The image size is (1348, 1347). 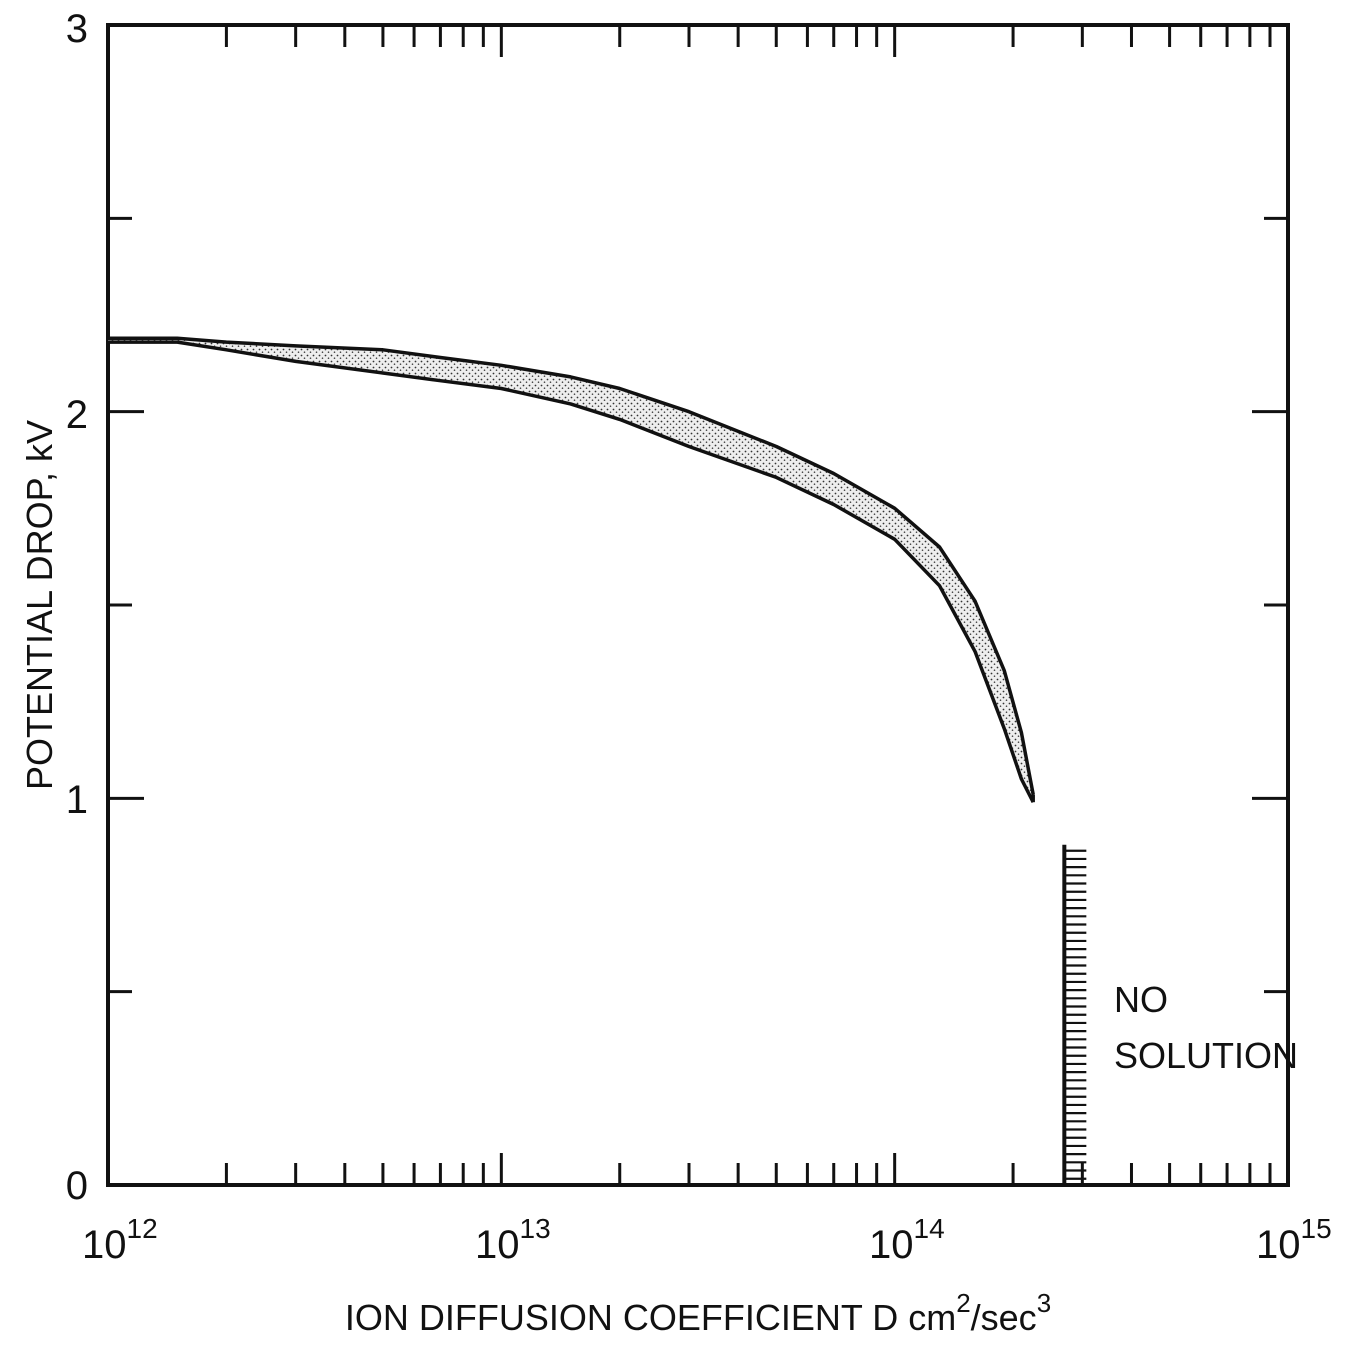 I want to click on x-tick-label-1e13: 1013, so click(x=513, y=1240).